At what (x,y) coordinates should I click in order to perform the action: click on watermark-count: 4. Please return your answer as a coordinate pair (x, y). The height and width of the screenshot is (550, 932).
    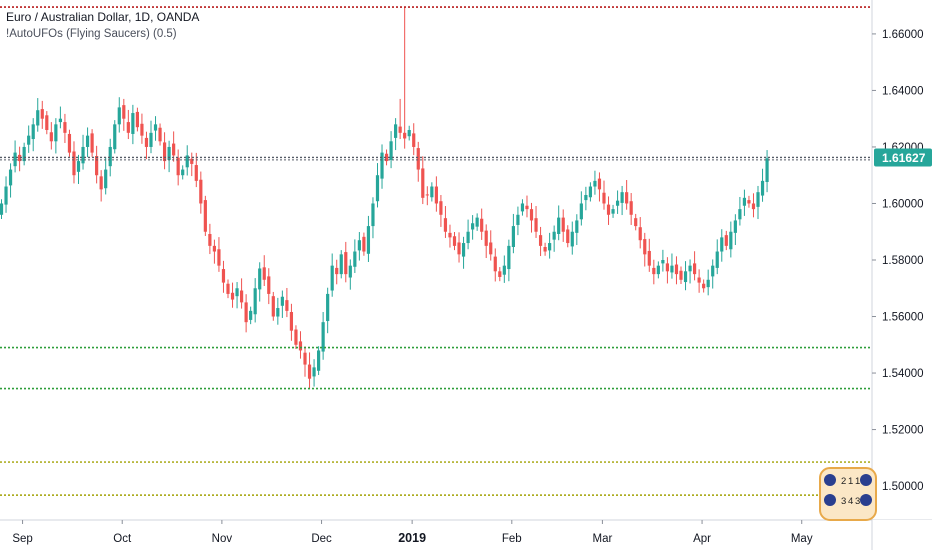
    Looking at the image, I should click on (850, 501).